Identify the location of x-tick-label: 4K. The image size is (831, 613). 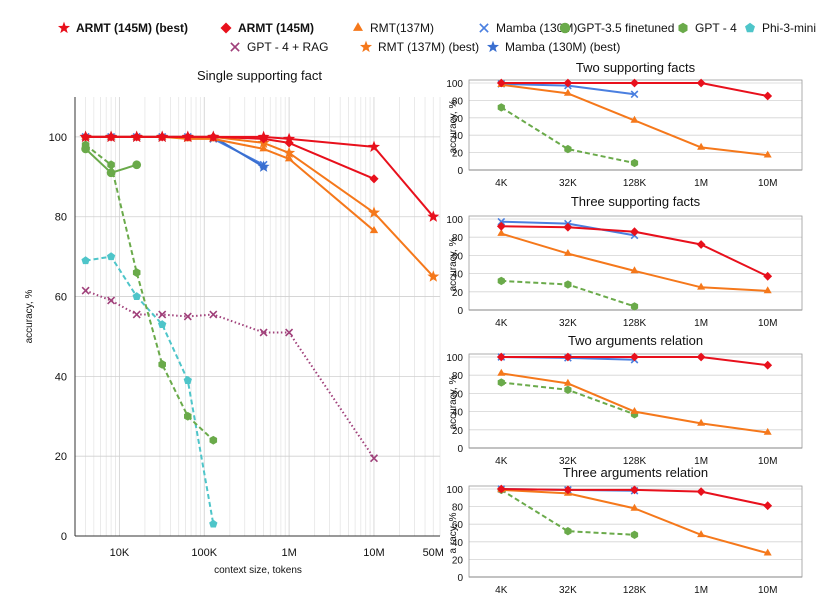
(501, 183).